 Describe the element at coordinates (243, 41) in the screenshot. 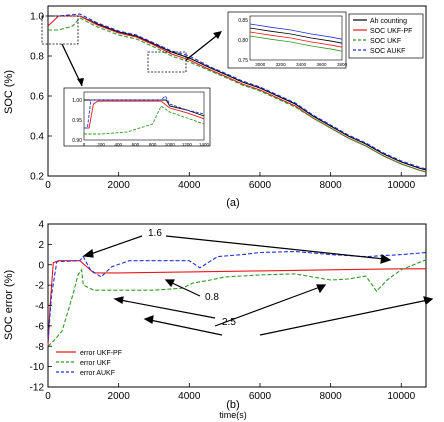

I see `inset-2-y-tick-label: 0.80` at that location.